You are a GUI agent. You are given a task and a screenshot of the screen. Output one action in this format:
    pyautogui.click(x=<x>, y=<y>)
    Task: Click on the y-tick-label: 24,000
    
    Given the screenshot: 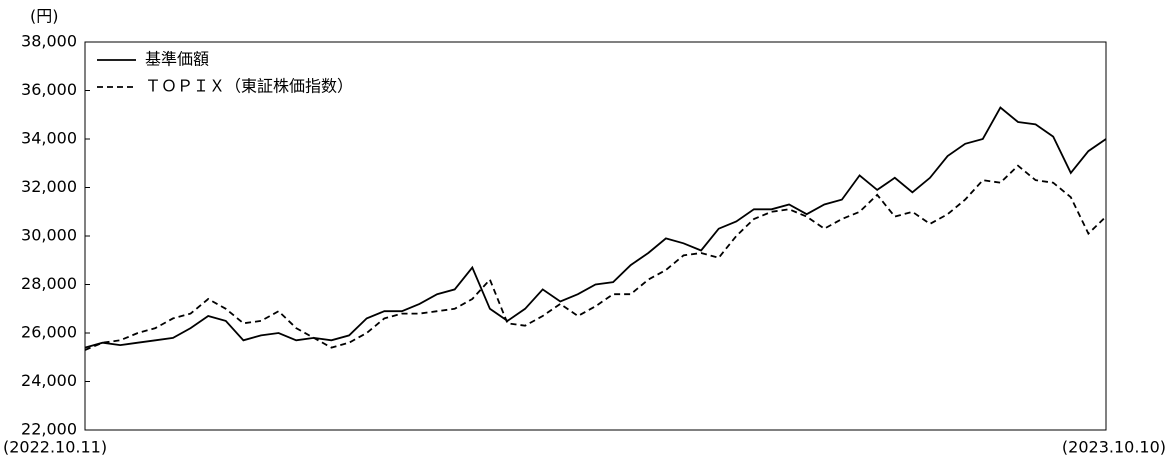 What is the action you would take?
    pyautogui.click(x=49, y=380)
    